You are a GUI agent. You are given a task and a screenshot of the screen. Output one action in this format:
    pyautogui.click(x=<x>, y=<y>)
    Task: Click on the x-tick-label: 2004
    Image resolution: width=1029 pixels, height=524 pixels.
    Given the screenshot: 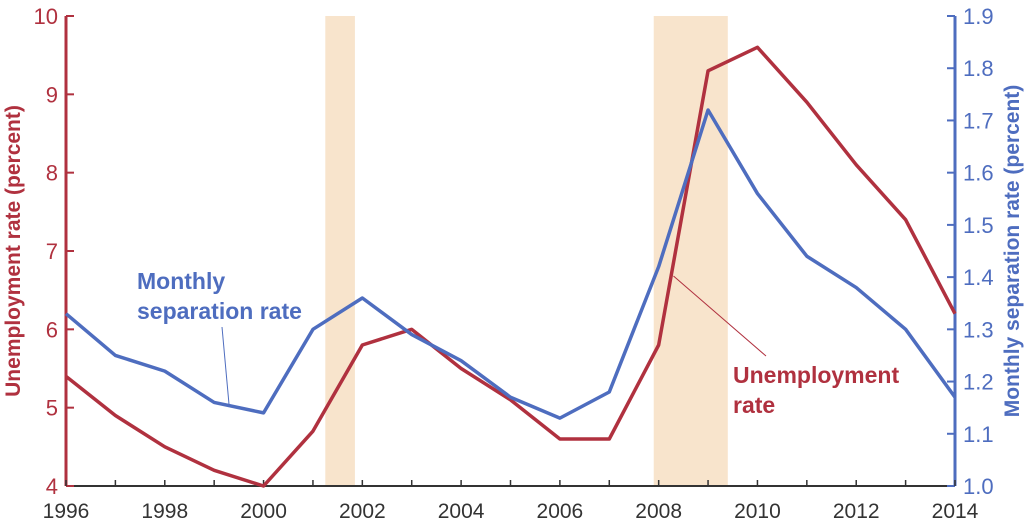 What is the action you would take?
    pyautogui.click(x=461, y=511)
    